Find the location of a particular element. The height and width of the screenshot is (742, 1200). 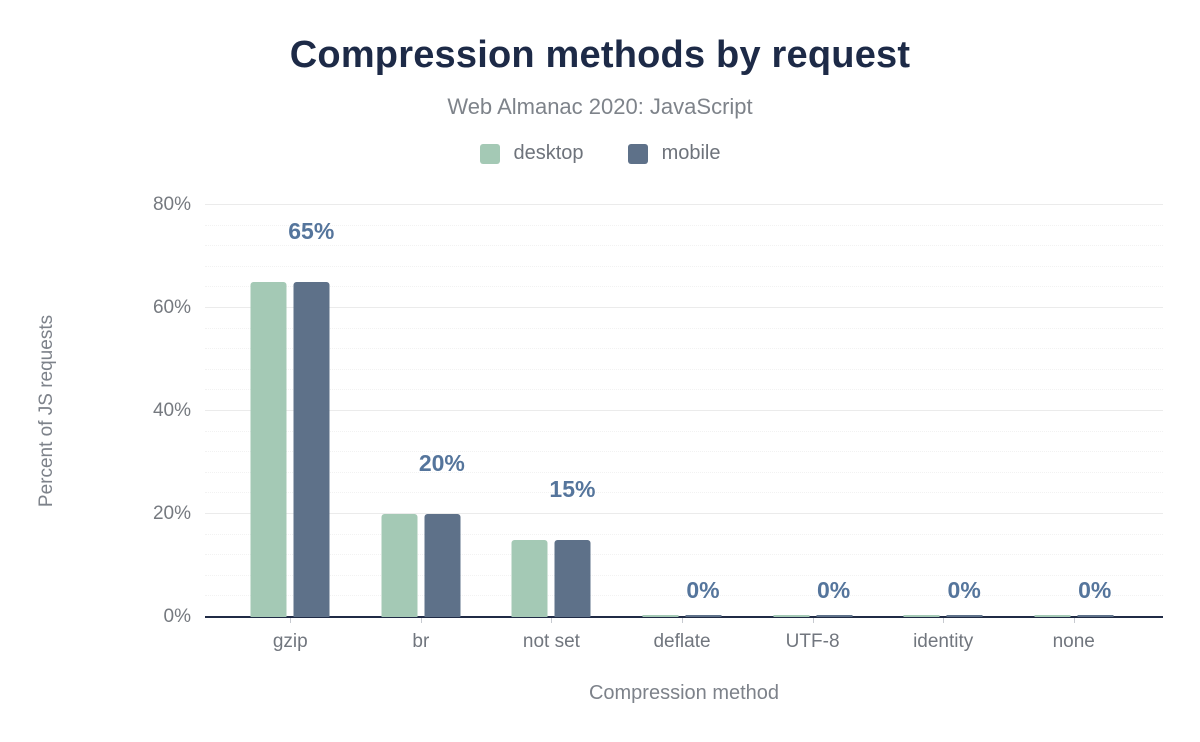

y-tick-label-0: 0% is located at coordinates (177, 616).